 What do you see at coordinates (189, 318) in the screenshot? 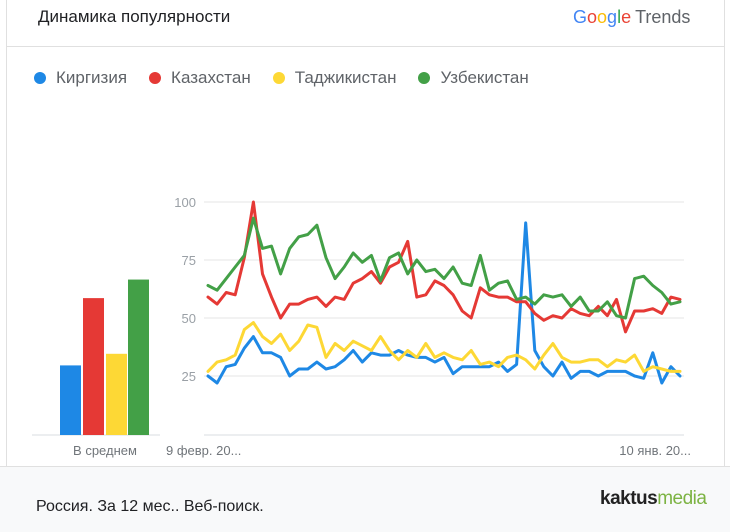
I see `y-tick-label: 50` at bounding box center [189, 318].